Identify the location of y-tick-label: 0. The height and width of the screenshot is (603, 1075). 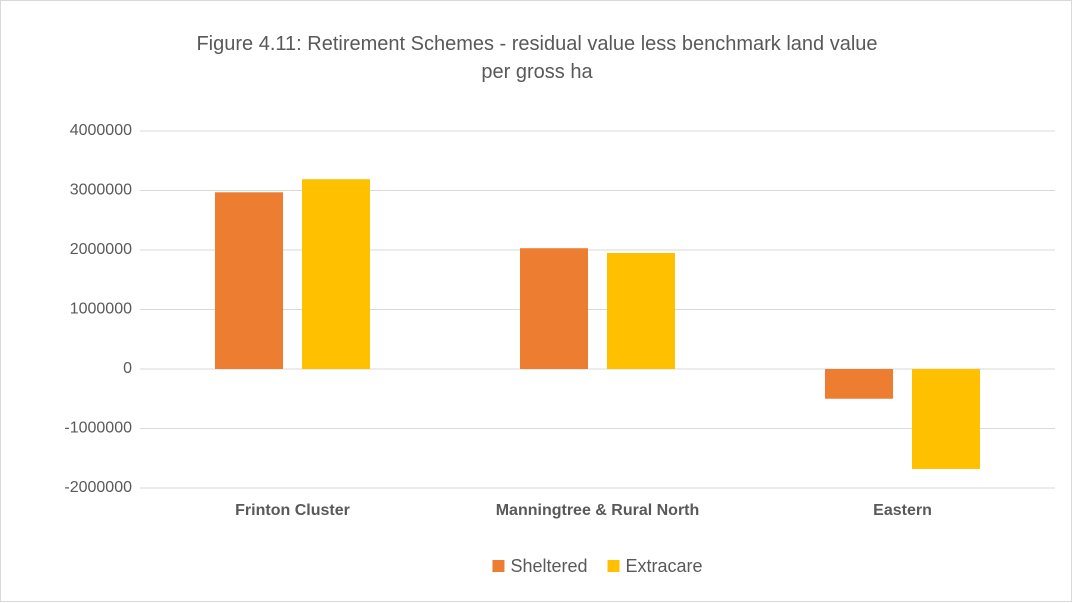
(127, 368).